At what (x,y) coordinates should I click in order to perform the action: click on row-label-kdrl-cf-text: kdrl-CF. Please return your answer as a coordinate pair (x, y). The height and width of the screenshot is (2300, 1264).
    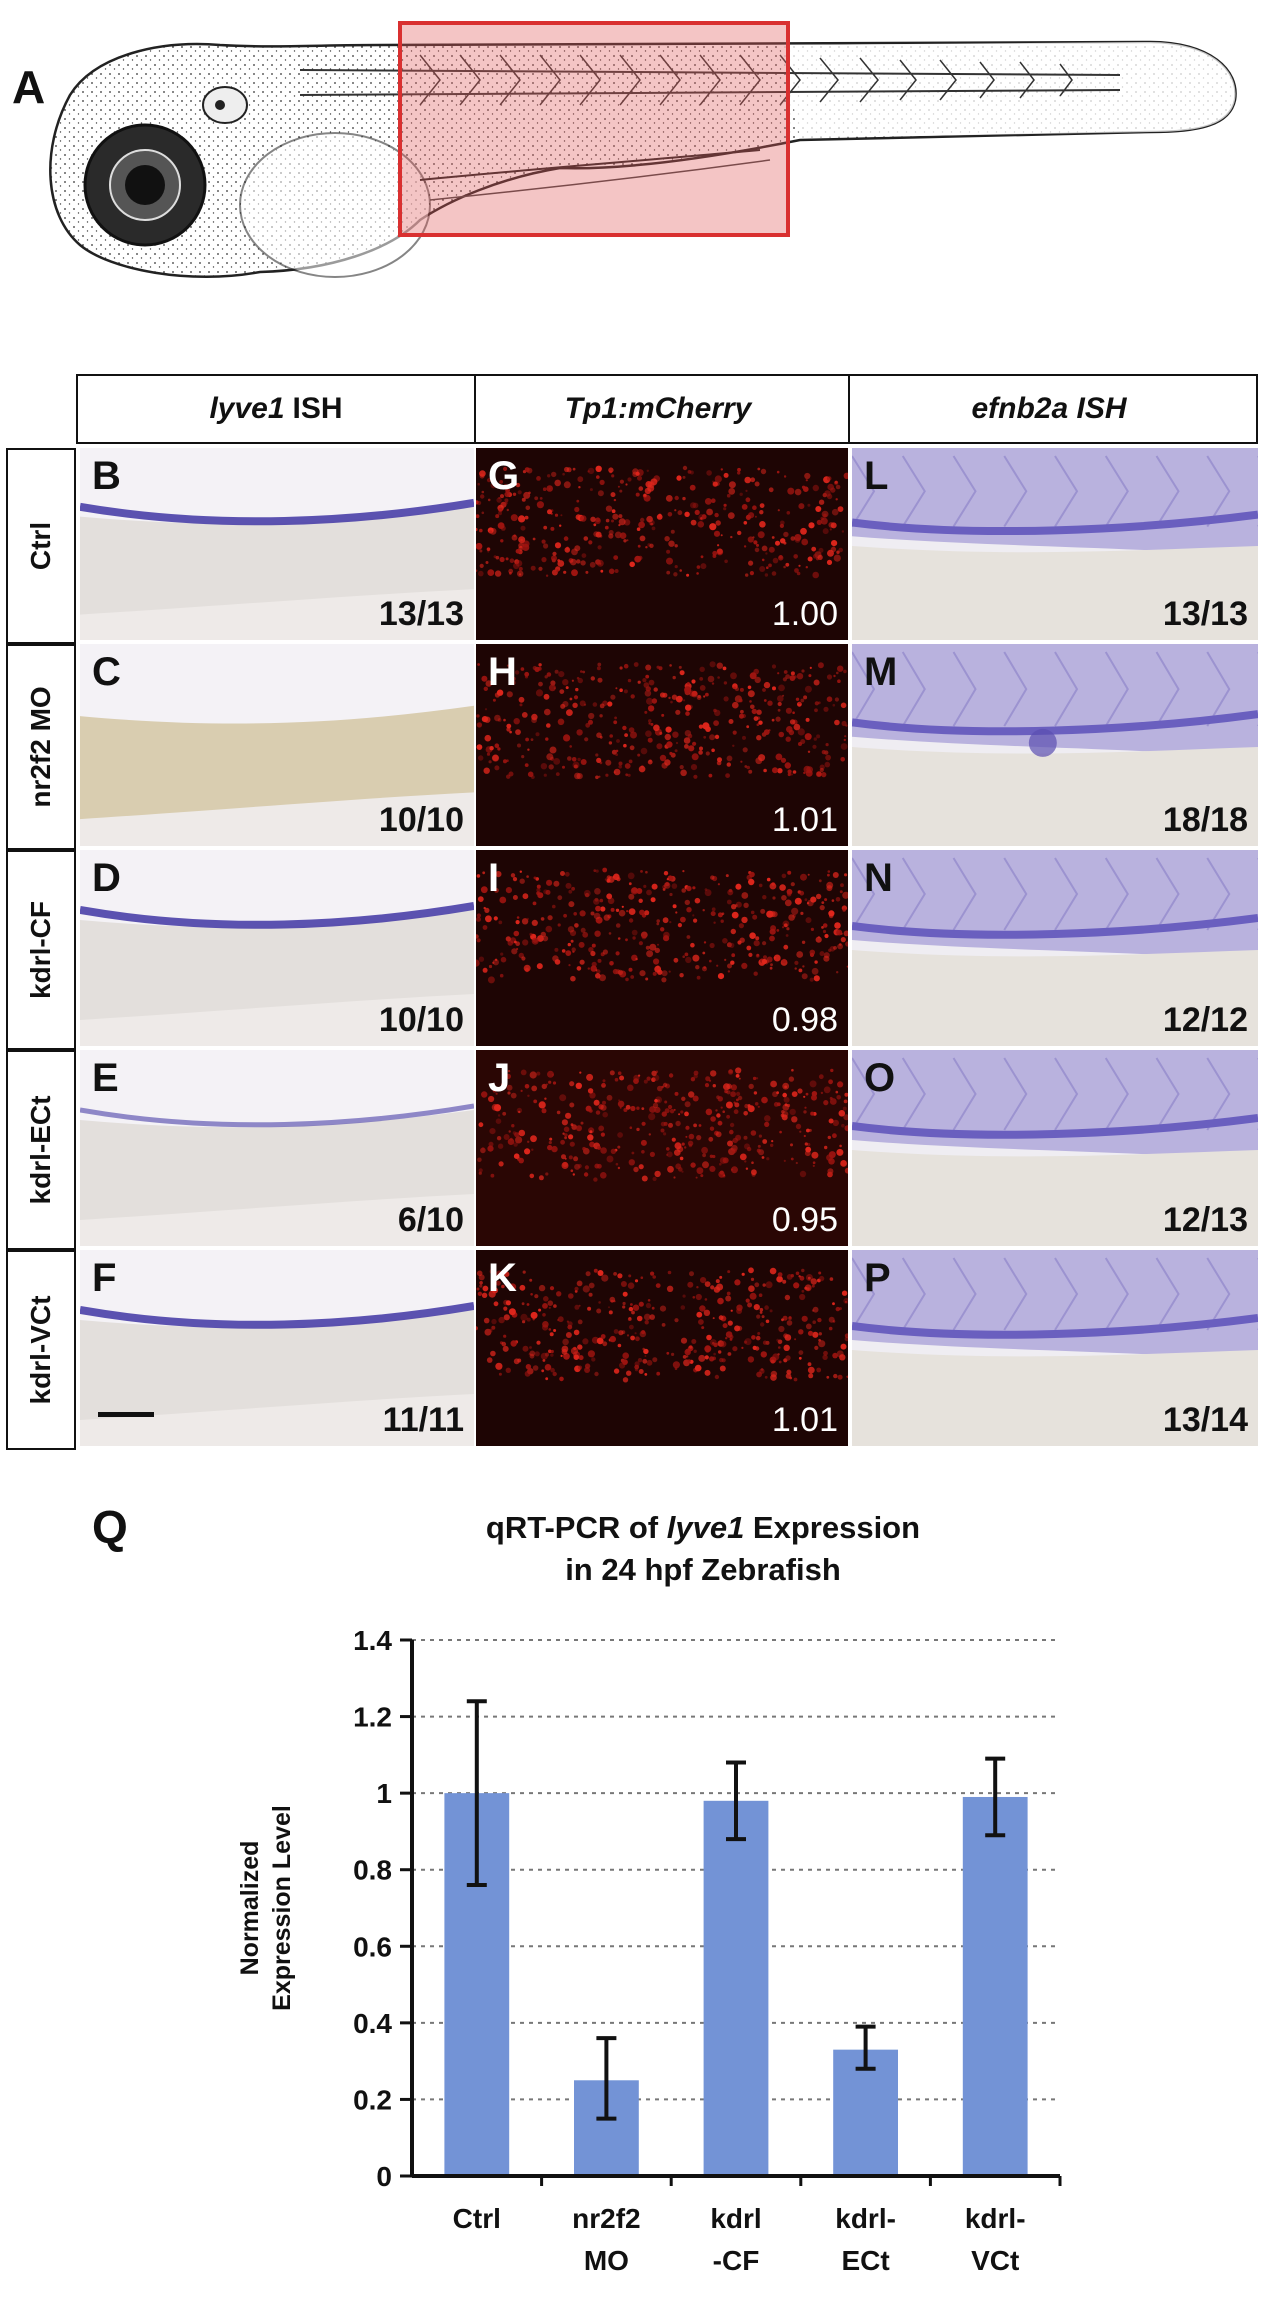
    Looking at the image, I should click on (40, 950).